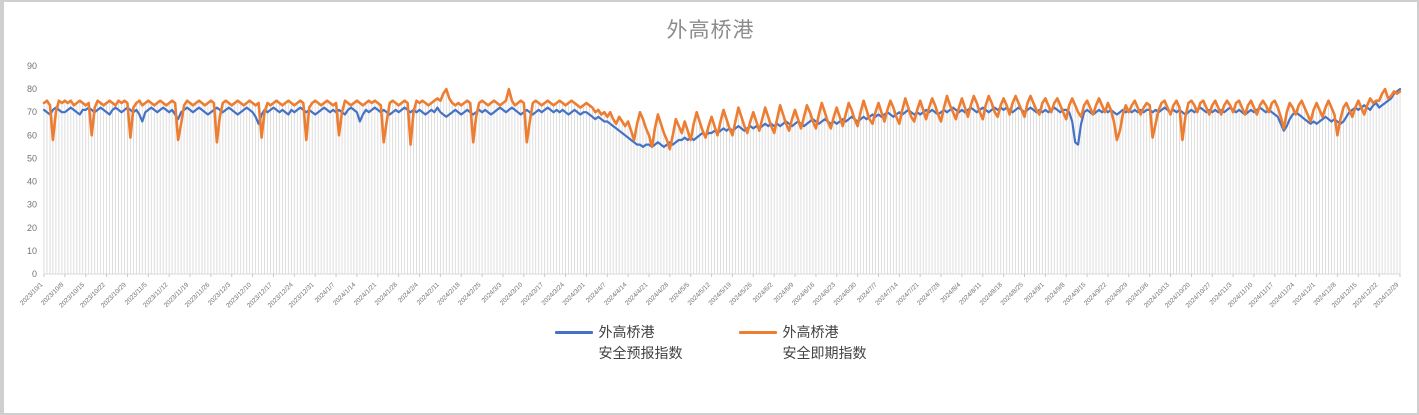 The width and height of the screenshot is (1419, 415). Describe the element at coordinates (34, 274) in the screenshot. I see `svg-text: 0` at that location.